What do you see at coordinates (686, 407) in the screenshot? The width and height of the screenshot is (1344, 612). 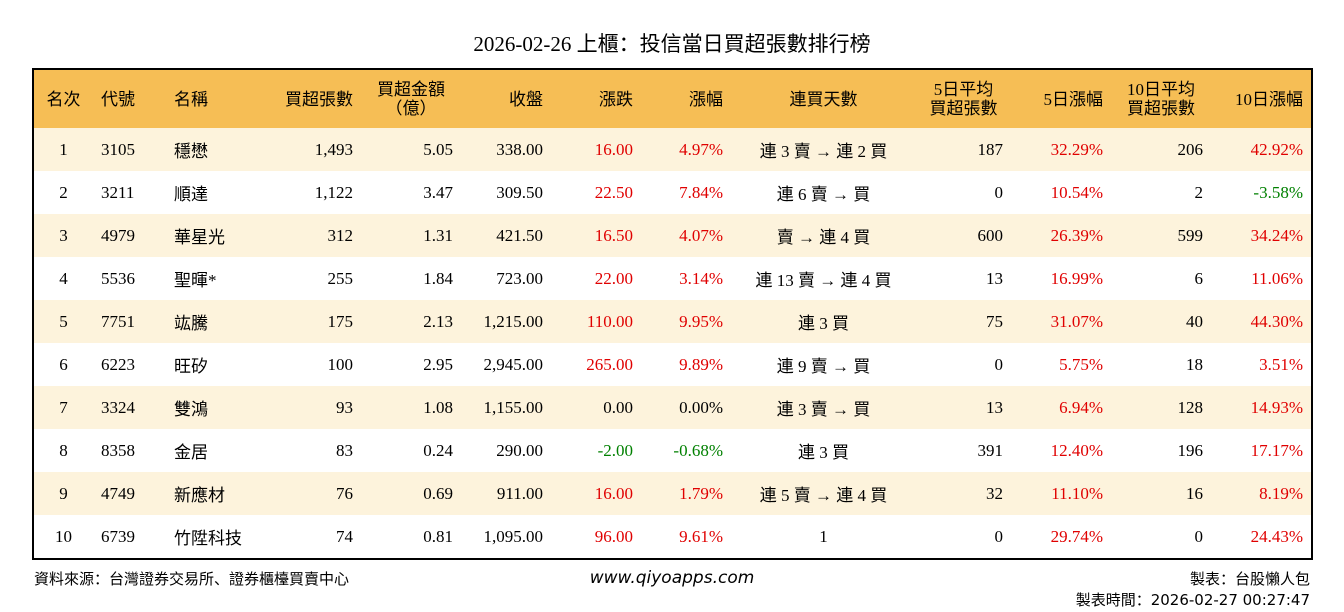 I see `table-cell: 0.00%` at bounding box center [686, 407].